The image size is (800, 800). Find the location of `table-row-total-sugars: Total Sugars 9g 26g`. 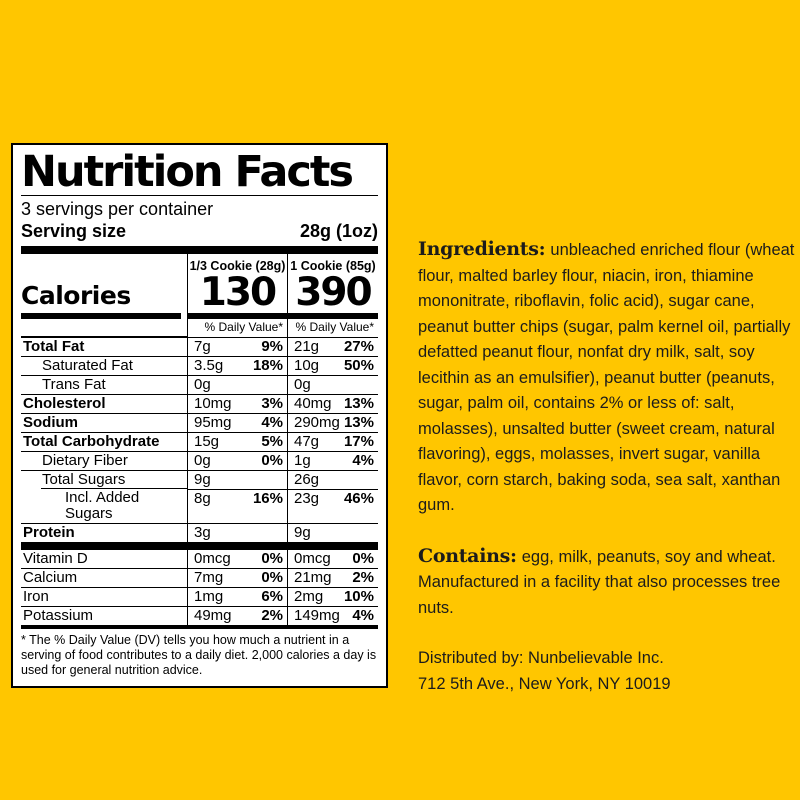

table-row-total-sugars: Total Sugars 9g 26g is located at coordinates (199, 479).